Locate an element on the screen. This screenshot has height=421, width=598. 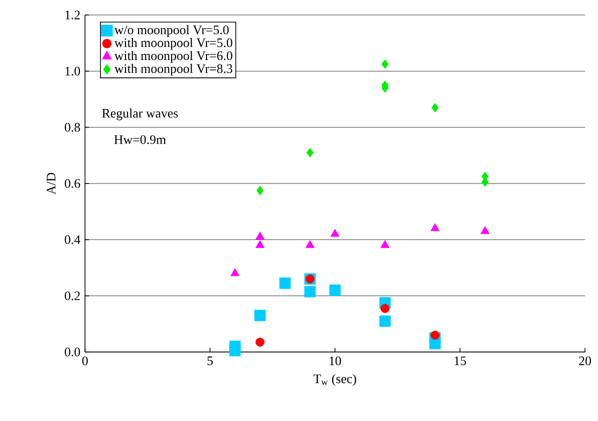
x-axis-title: T$_{w}$ (sec) is located at coordinates (335, 380).